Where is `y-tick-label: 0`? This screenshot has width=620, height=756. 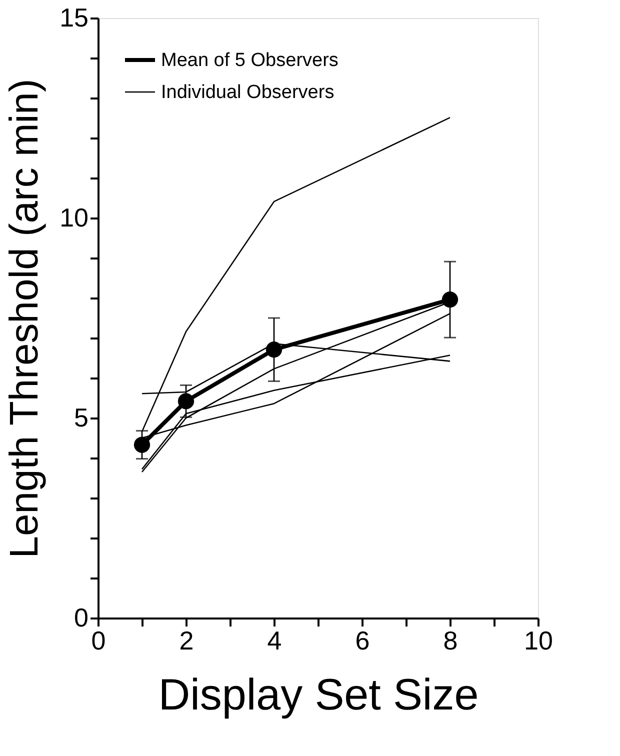 y-tick-label: 0 is located at coordinates (81, 617).